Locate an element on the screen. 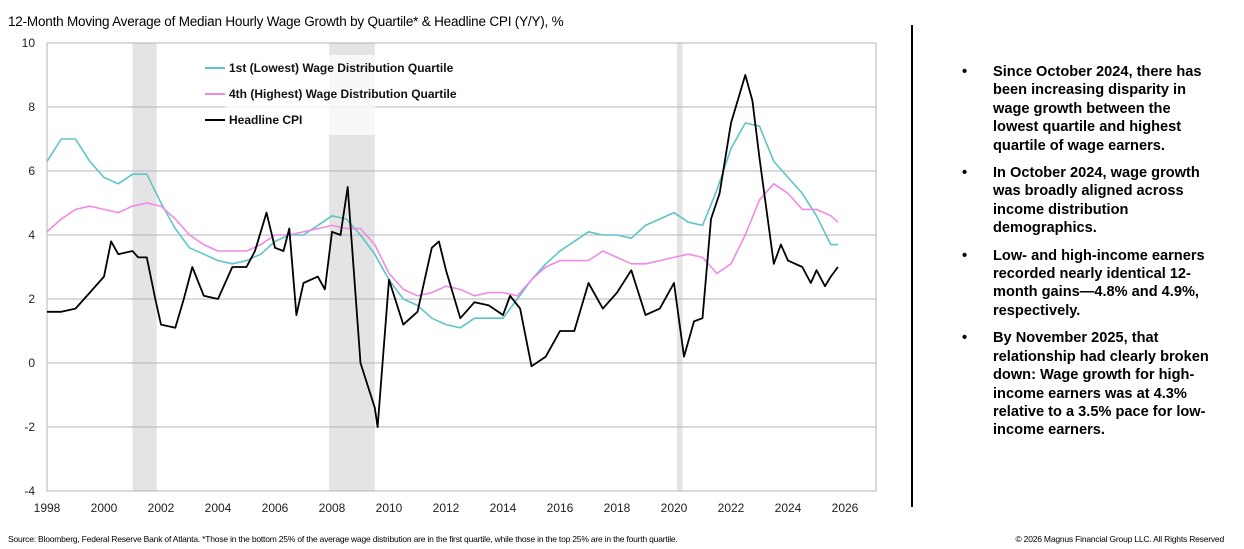 The width and height of the screenshot is (1244, 549). y-tick-label: 2 is located at coordinates (31, 299).